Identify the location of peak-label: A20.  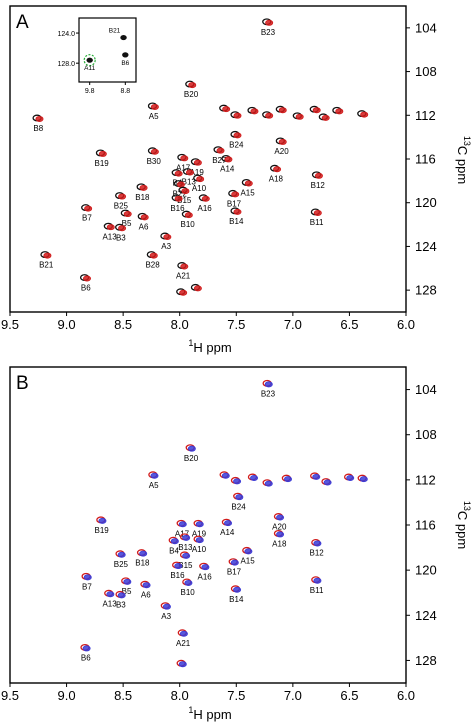
(279, 527).